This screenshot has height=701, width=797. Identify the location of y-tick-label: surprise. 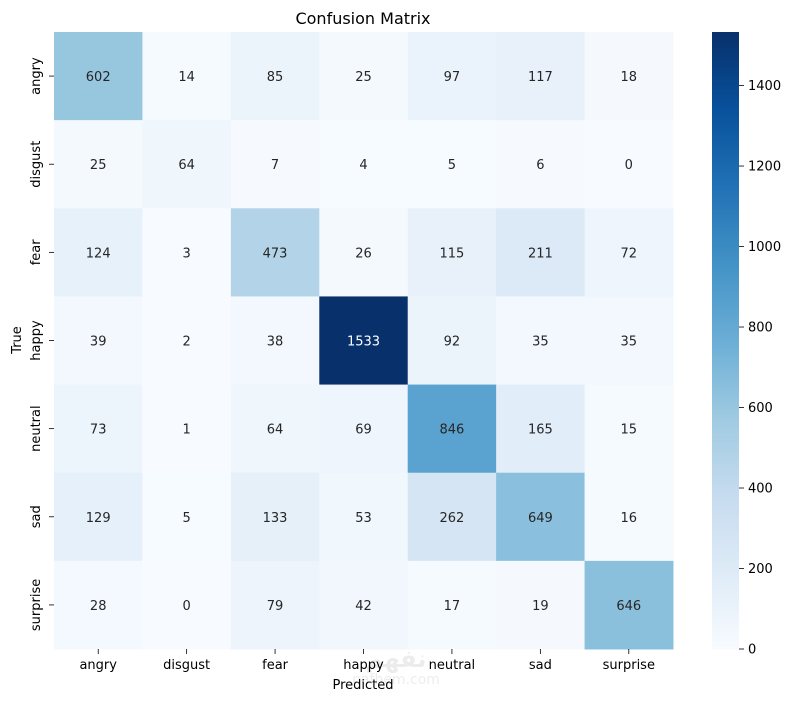
(36, 605).